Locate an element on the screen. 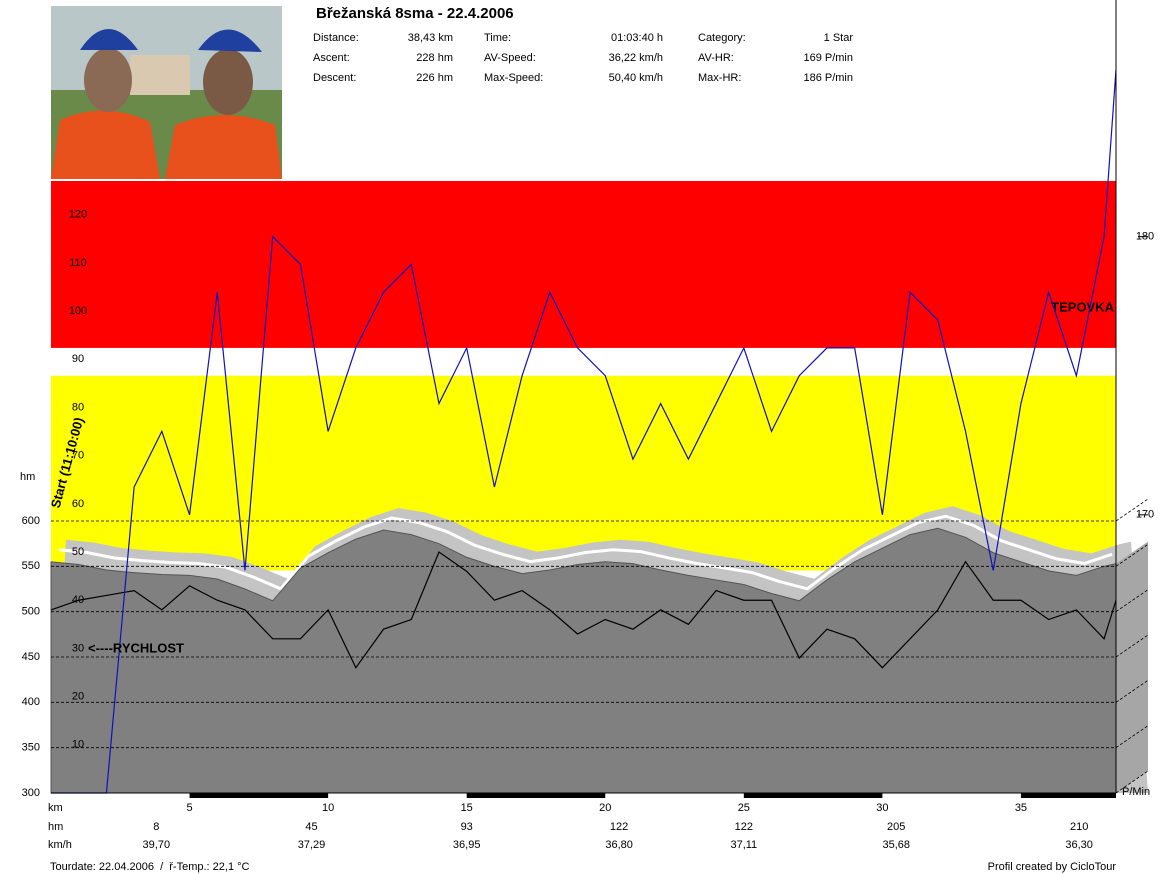  stat-label: Max-HR: is located at coordinates (719, 78).